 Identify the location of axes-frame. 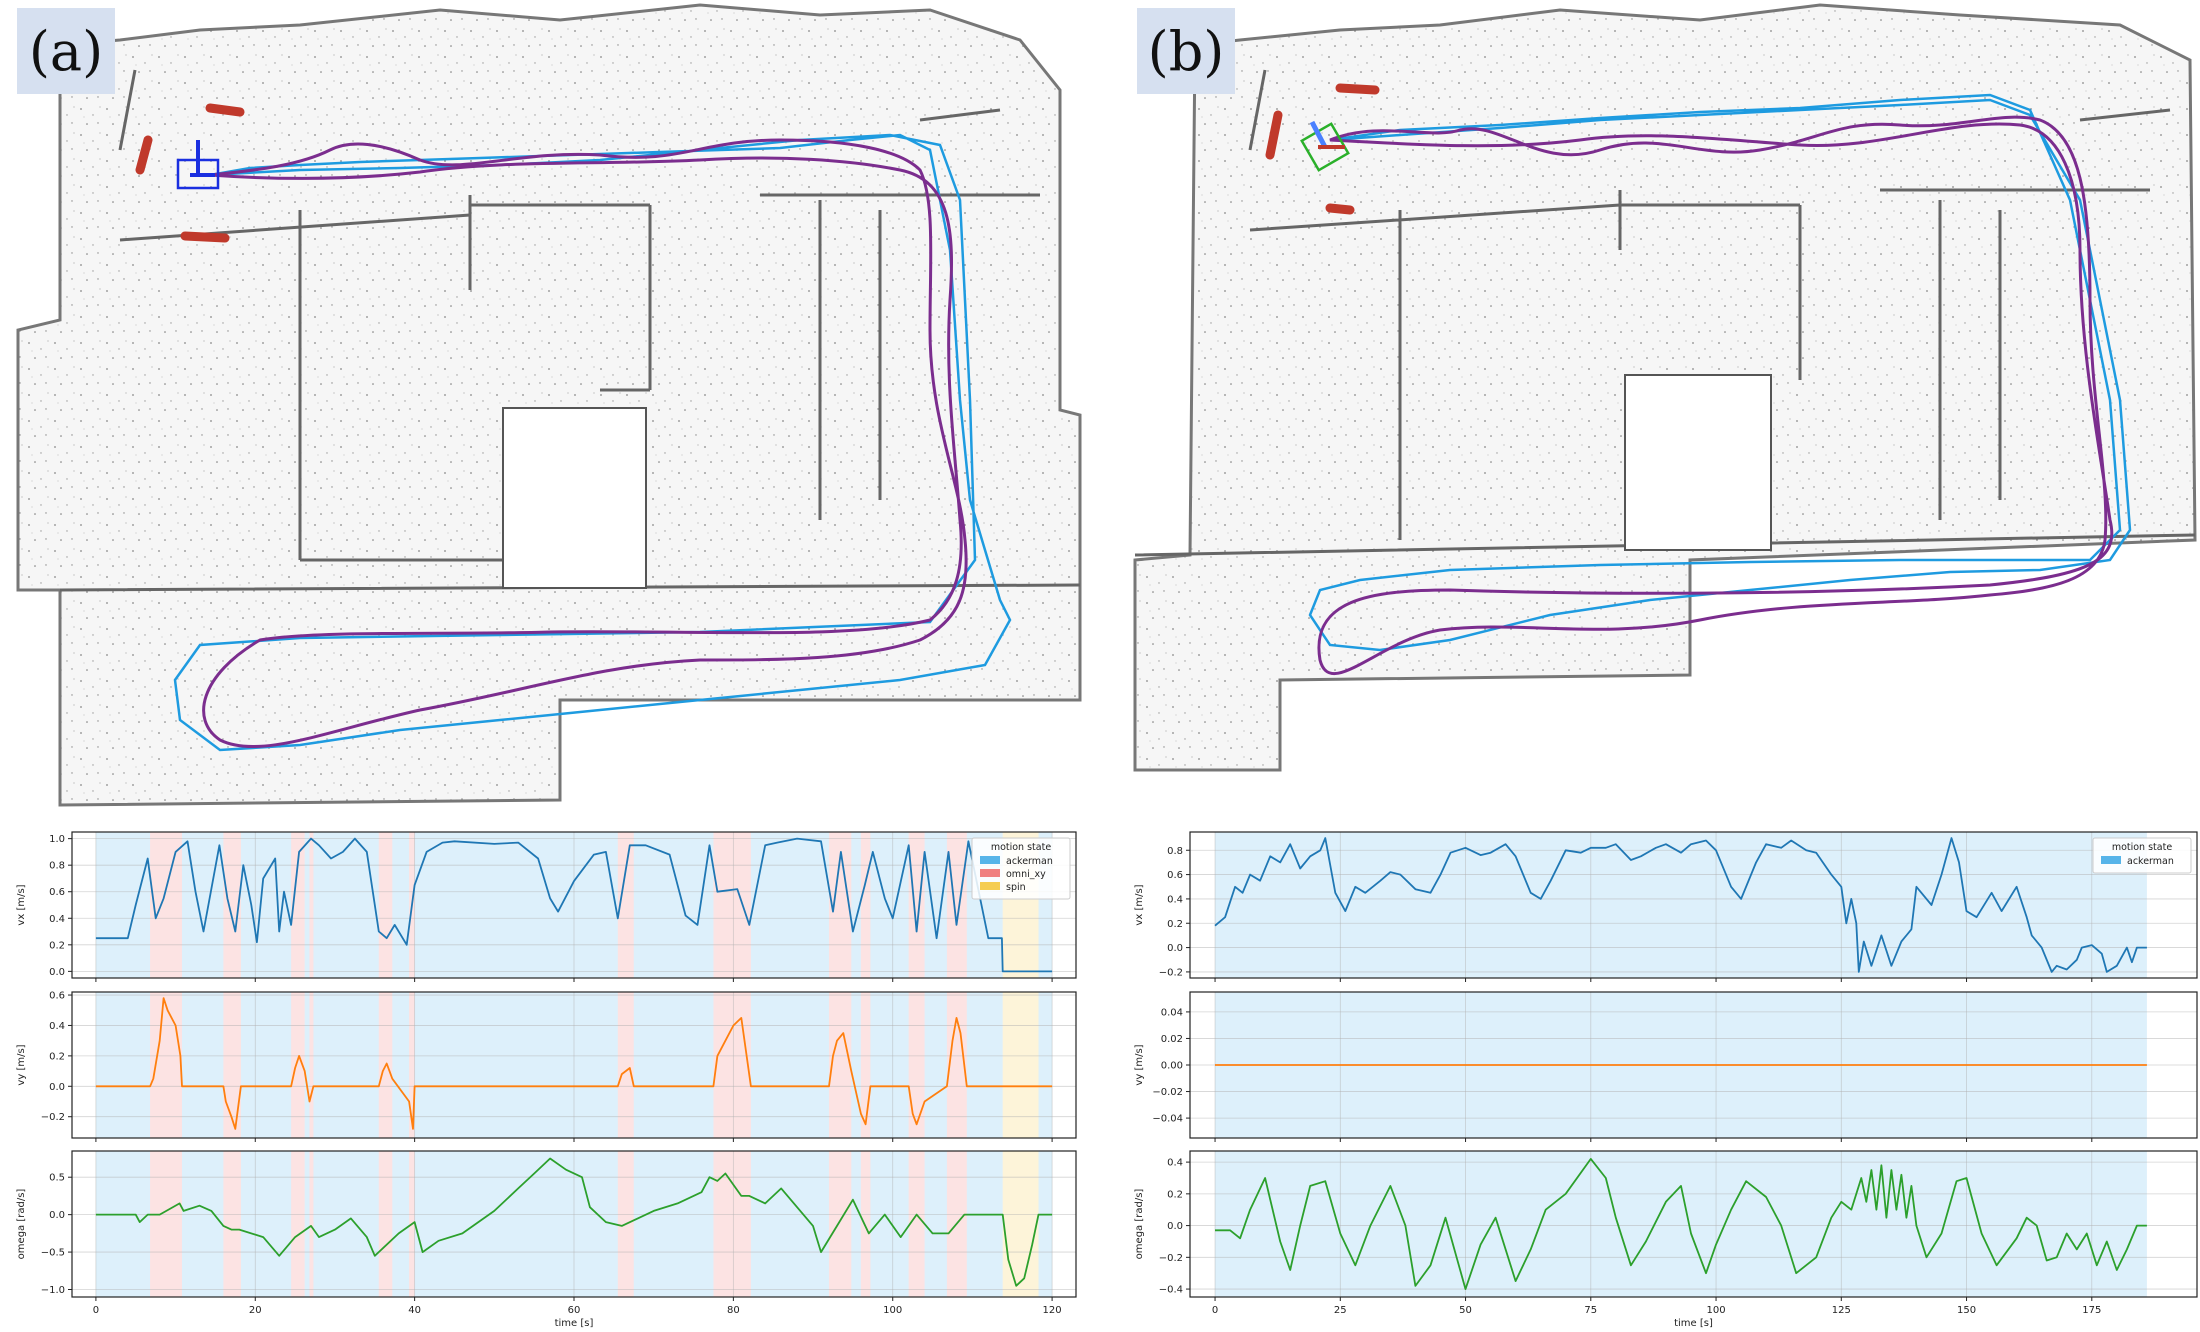
(1693, 1224).